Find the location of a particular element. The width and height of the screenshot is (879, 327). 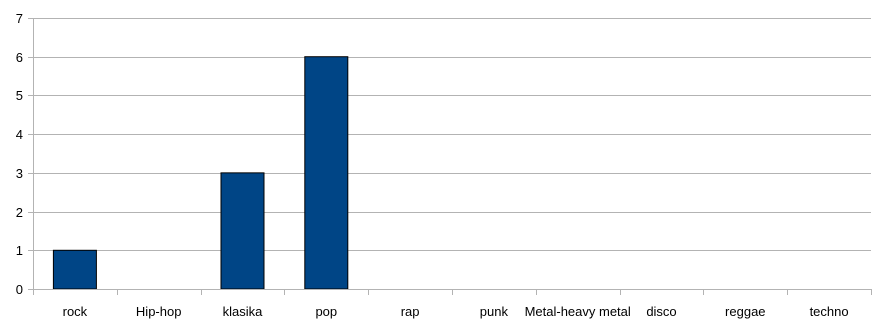

x-tick-label: Hip-hop is located at coordinates (159, 311).